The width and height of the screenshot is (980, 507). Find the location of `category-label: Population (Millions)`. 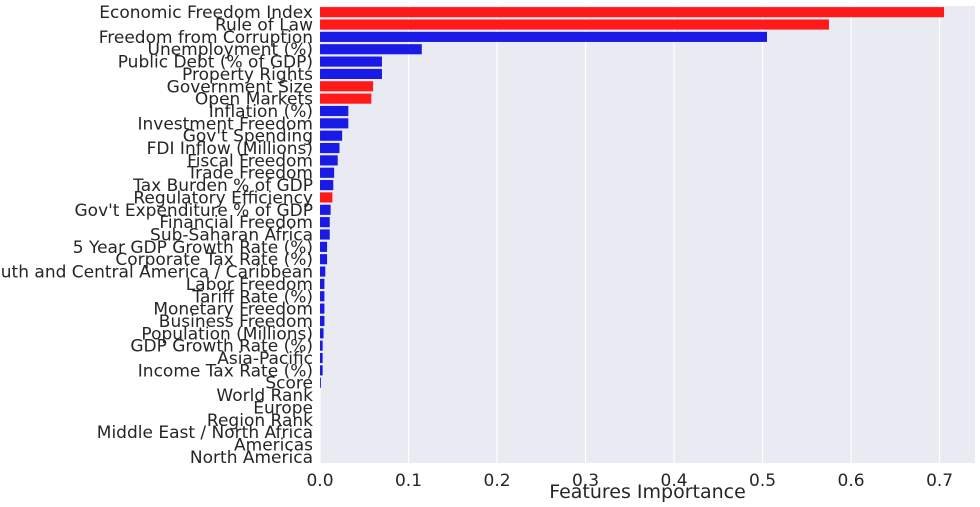

category-label: Population (Millions) is located at coordinates (227, 334).